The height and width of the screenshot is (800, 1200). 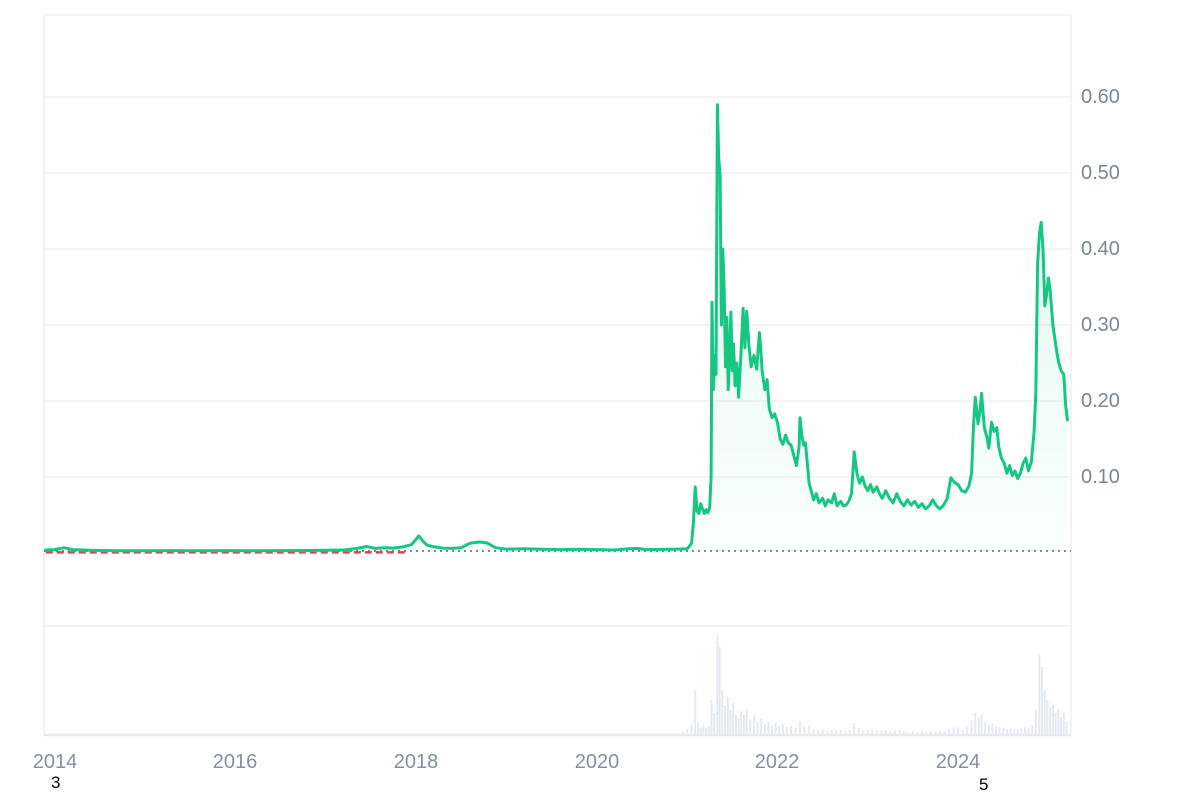 I want to click on y-tick-label: 0.60, so click(x=1100, y=97).